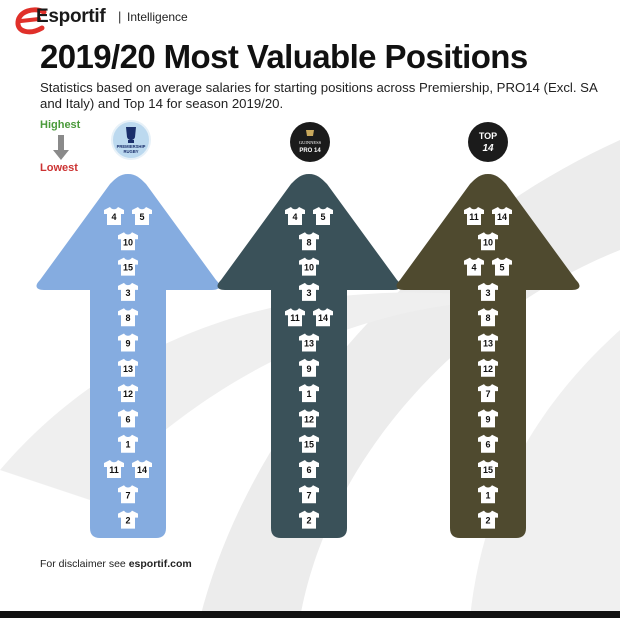 The height and width of the screenshot is (618, 620). I want to click on pro14-logo-text-2: PRO 14, so click(310, 151).